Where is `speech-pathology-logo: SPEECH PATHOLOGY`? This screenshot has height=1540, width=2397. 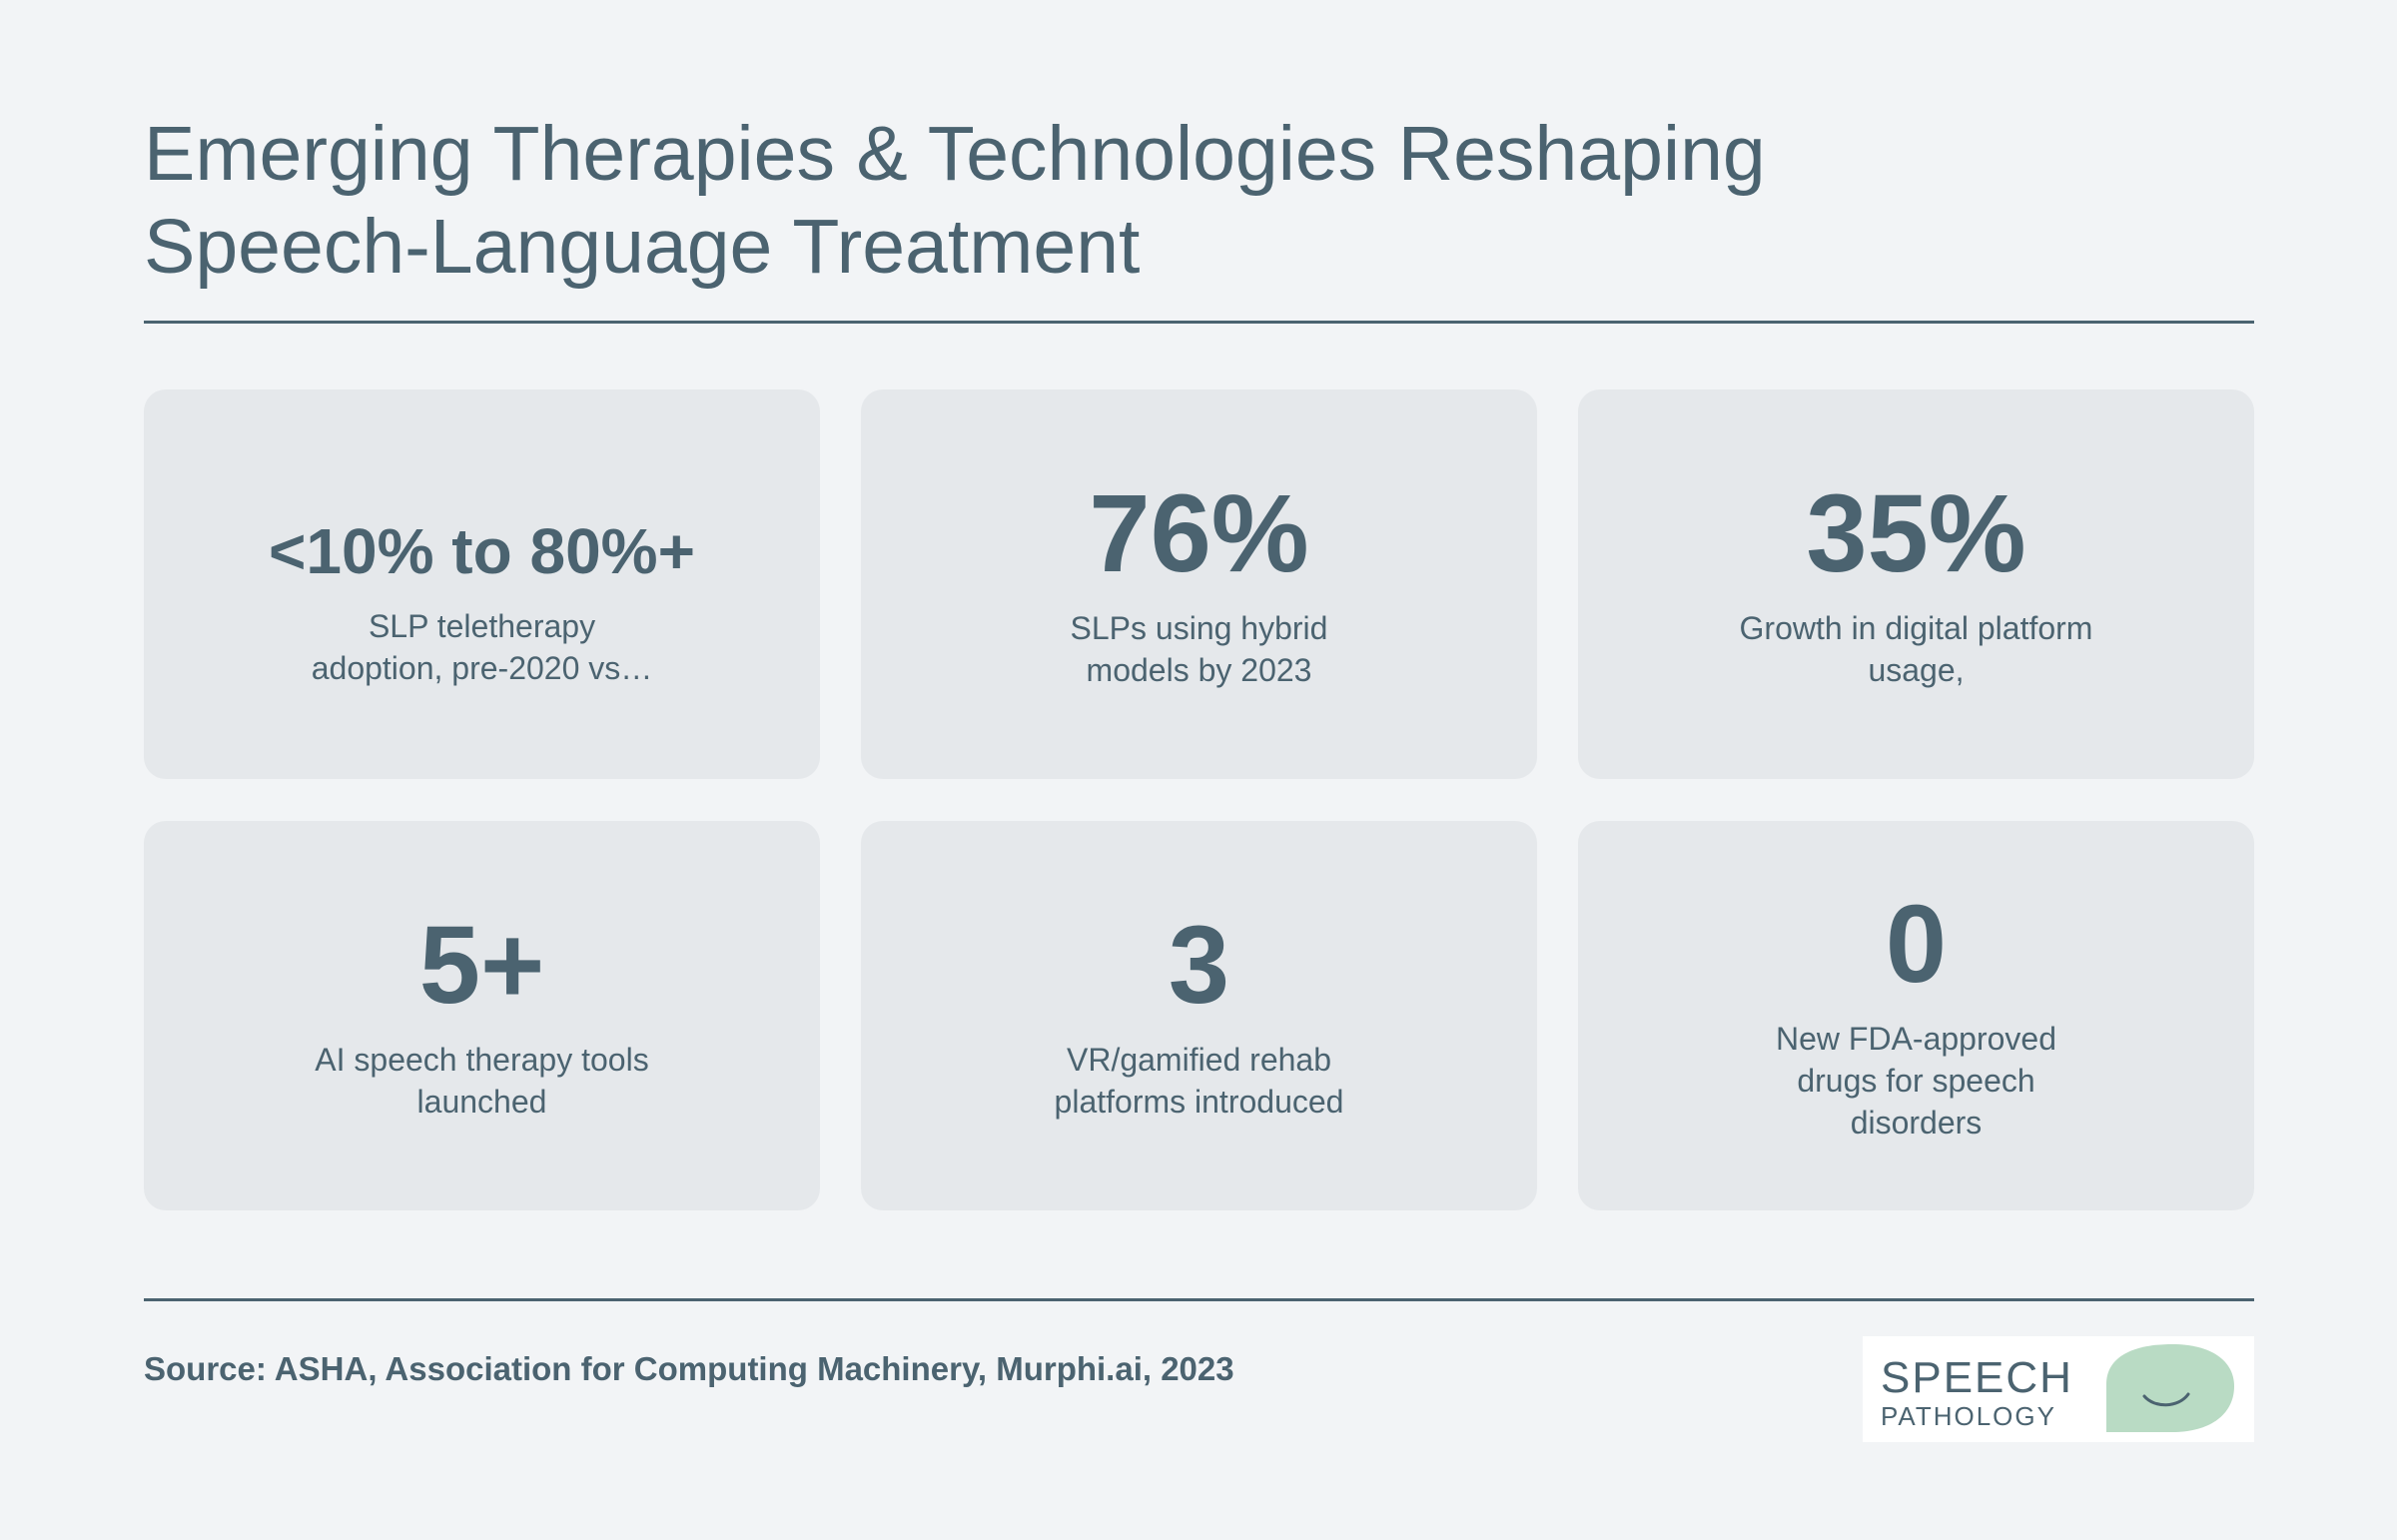
speech-pathology-logo: SPEECH PATHOLOGY is located at coordinates (2058, 1389).